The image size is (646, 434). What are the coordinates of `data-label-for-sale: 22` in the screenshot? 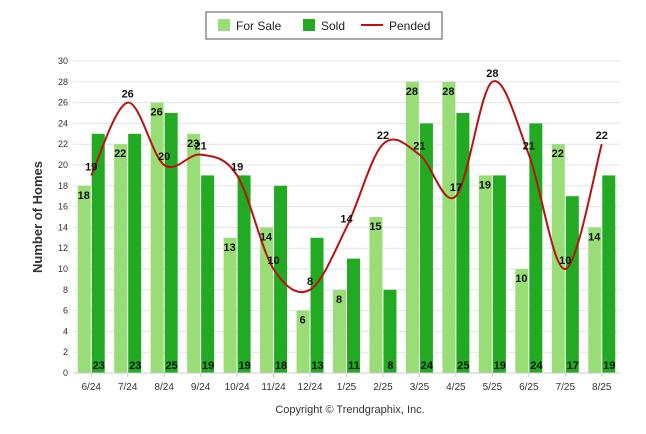 It's located at (120, 154).